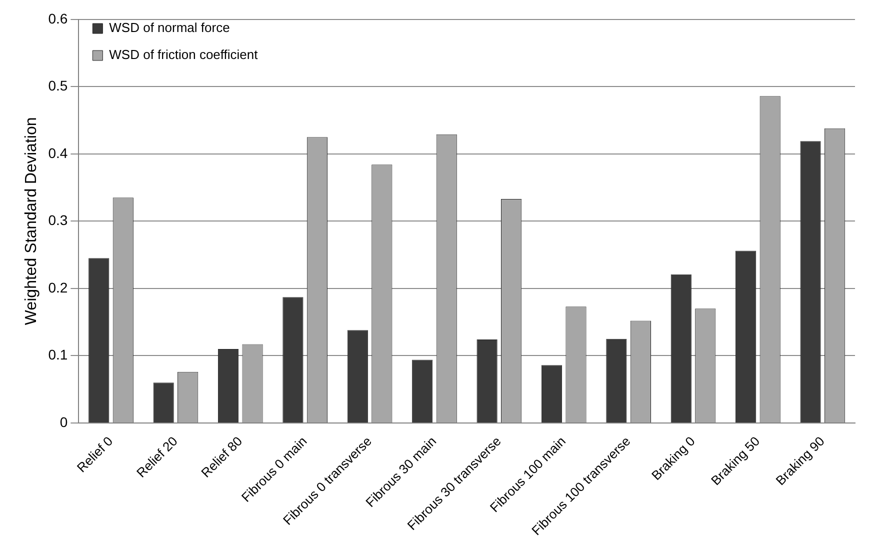 The image size is (883, 560). Describe the element at coordinates (58, 152) in the screenshot. I see `y-tick-label: 0.4` at that location.